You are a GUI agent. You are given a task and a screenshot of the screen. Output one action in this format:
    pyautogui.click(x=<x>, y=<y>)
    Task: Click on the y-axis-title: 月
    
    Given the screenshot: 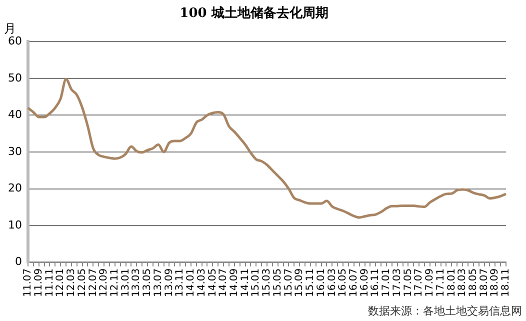 What is the action you would take?
    pyautogui.click(x=10, y=29)
    